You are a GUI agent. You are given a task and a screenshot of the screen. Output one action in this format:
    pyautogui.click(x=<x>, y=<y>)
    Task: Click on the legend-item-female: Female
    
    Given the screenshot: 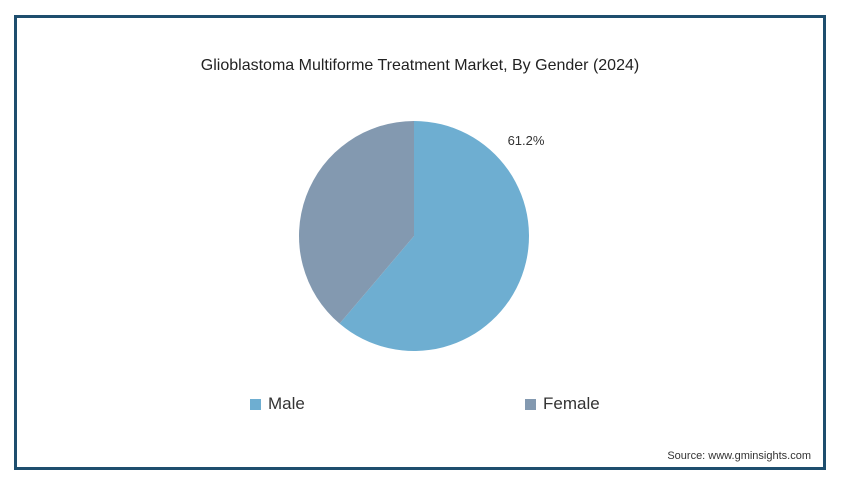 What is the action you would take?
    pyautogui.click(x=562, y=404)
    